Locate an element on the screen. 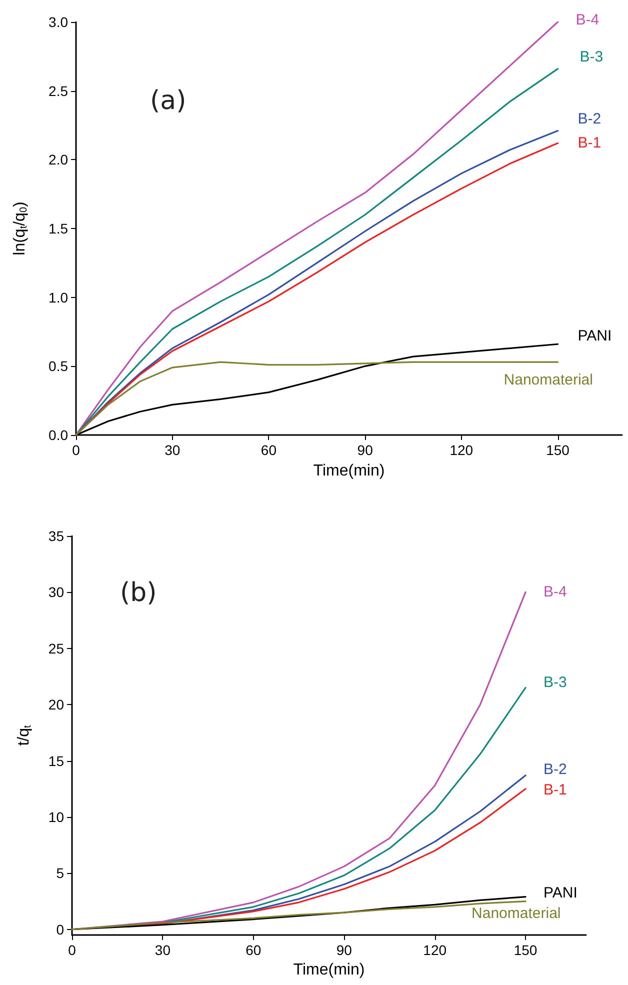 This screenshot has height=985, width=628. y-tick-label: 2.5 is located at coordinates (58, 90).